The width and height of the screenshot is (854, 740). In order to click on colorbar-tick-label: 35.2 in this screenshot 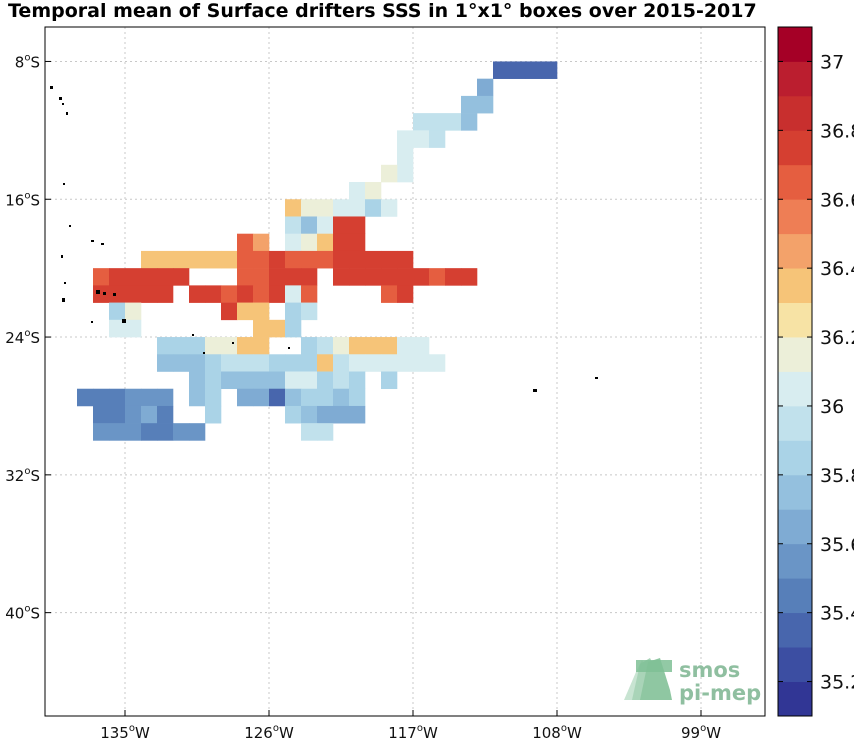, I will do `click(837, 683)`.